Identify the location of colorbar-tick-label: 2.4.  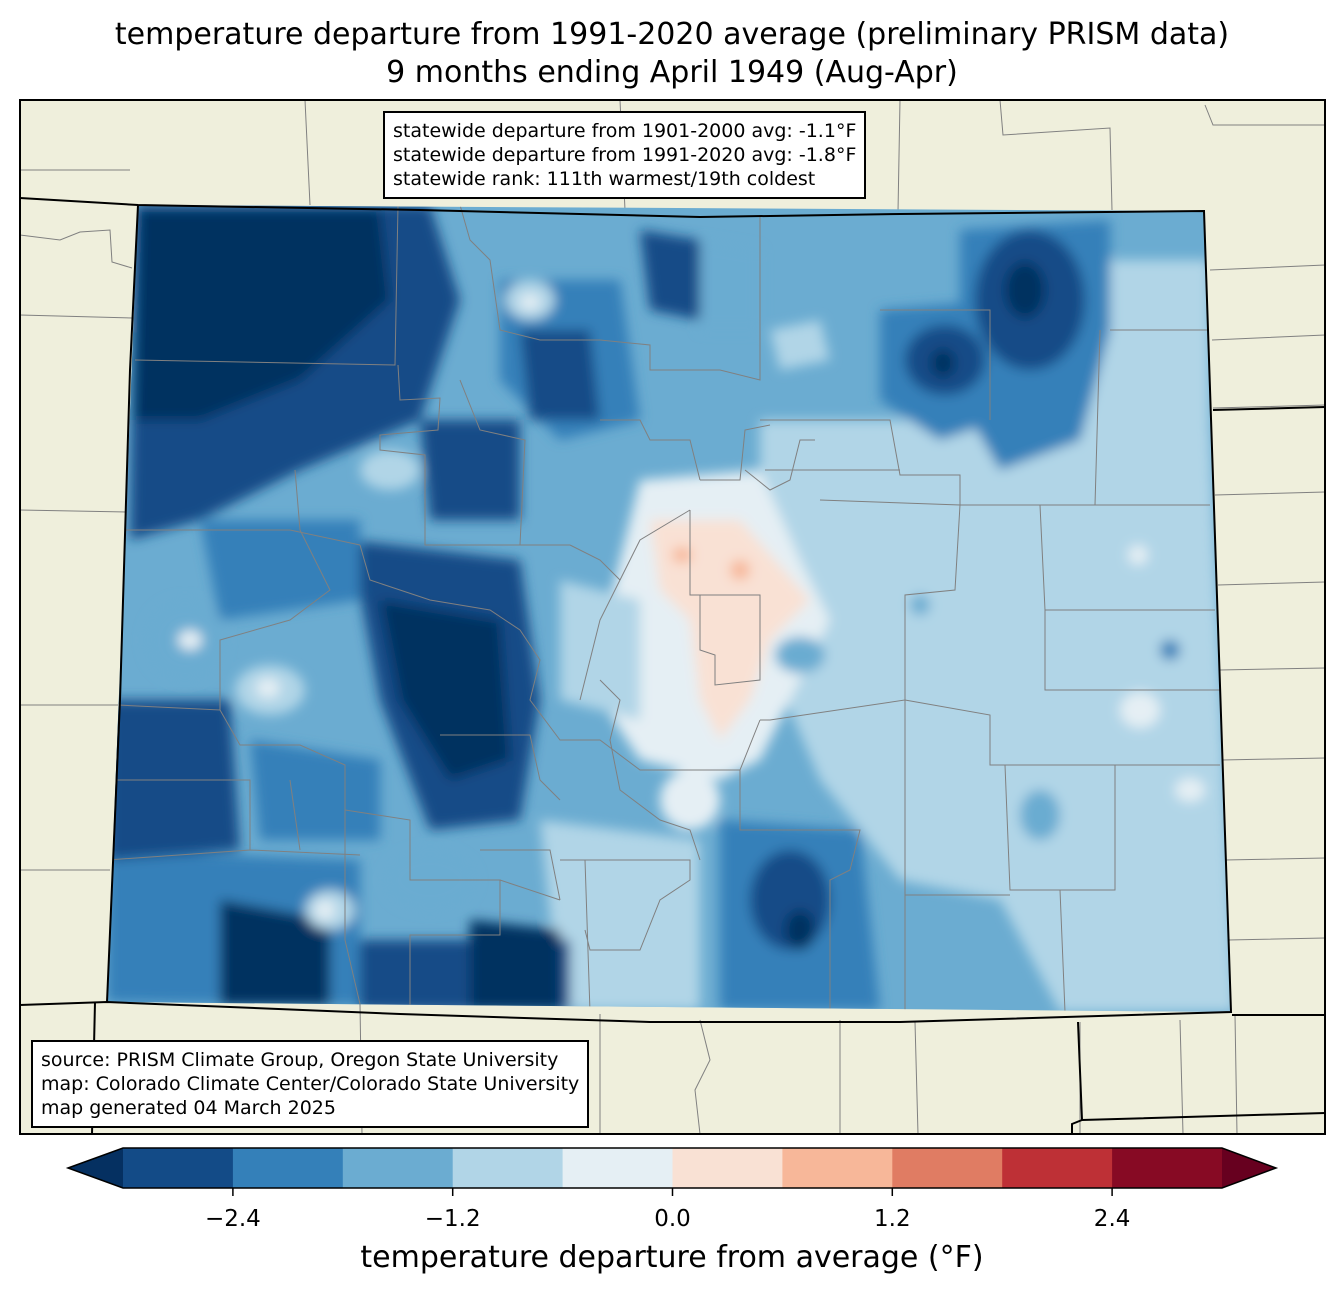
(1112, 1219).